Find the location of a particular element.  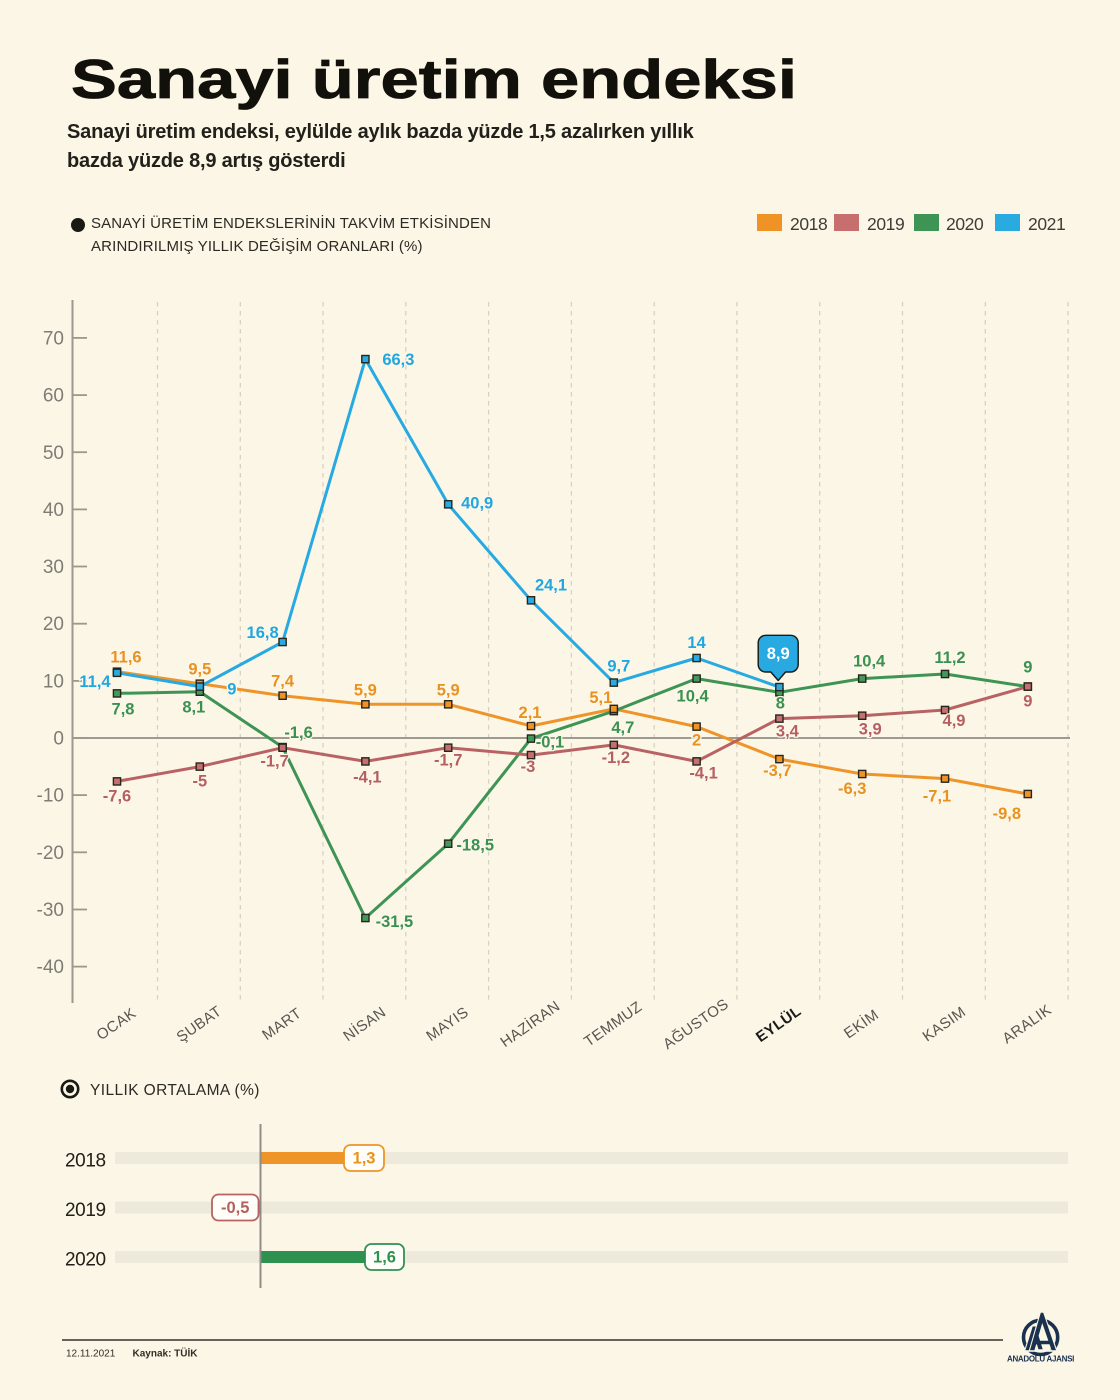

svg-text: -40 is located at coordinates (50, 967).